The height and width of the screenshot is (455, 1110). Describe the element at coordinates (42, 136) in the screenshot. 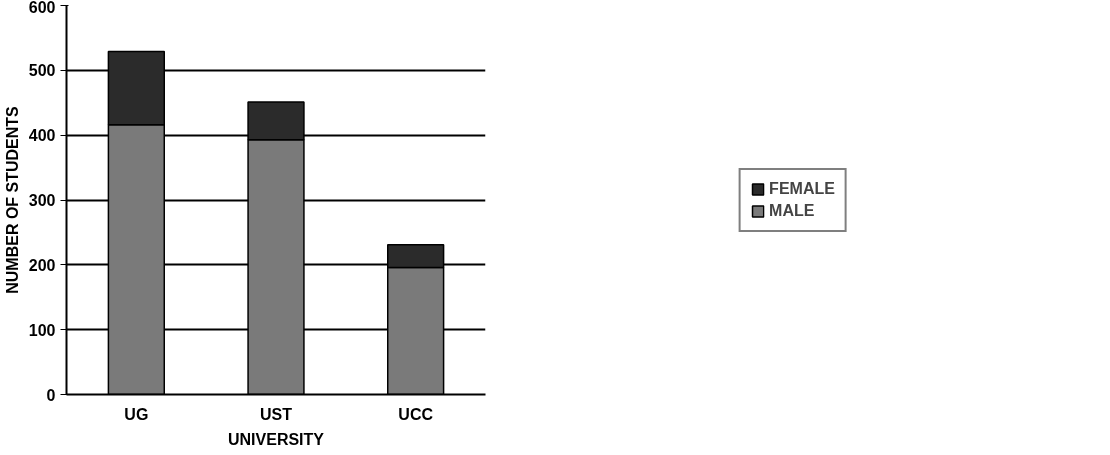

I see `y-tick-label: 400` at that location.